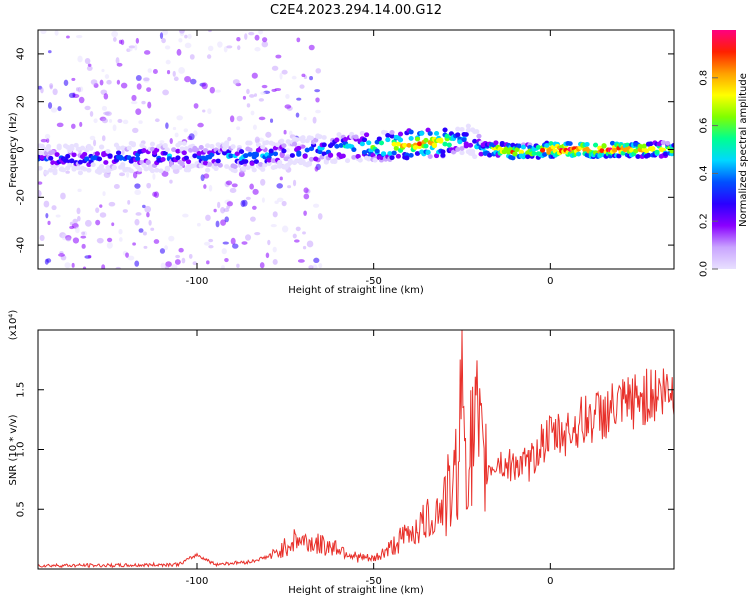  What do you see at coordinates (21, 54) in the screenshot?
I see `spectrogram-y-tick-label: 40` at bounding box center [21, 54].